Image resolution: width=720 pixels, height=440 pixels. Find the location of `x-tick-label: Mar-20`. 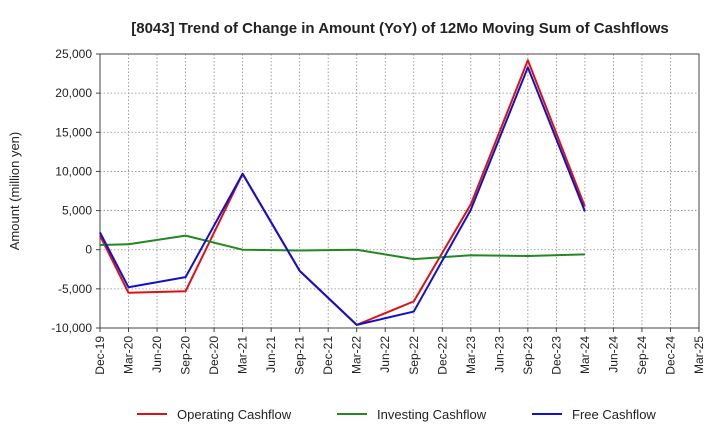

x-tick-label: Mar-20 is located at coordinates (129, 355).